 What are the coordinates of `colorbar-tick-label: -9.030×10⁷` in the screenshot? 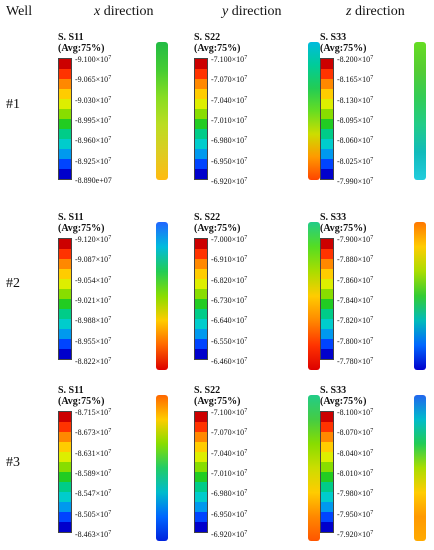 It's located at (93, 100).